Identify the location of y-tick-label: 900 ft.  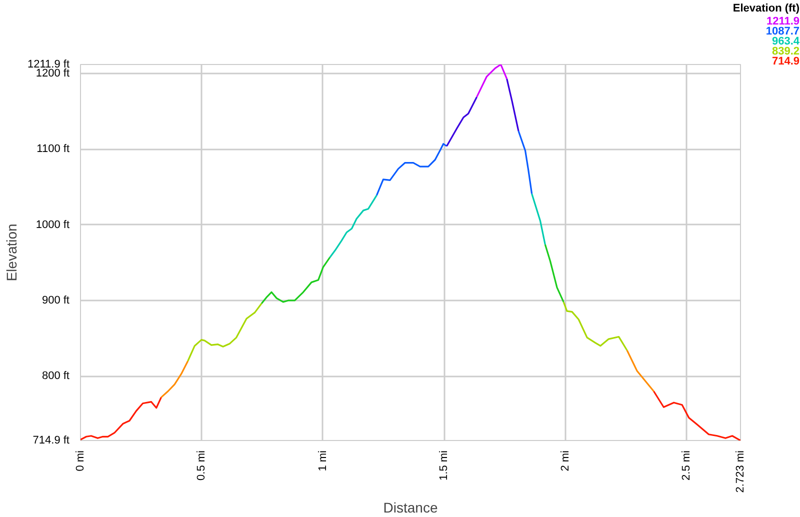
(56, 300).